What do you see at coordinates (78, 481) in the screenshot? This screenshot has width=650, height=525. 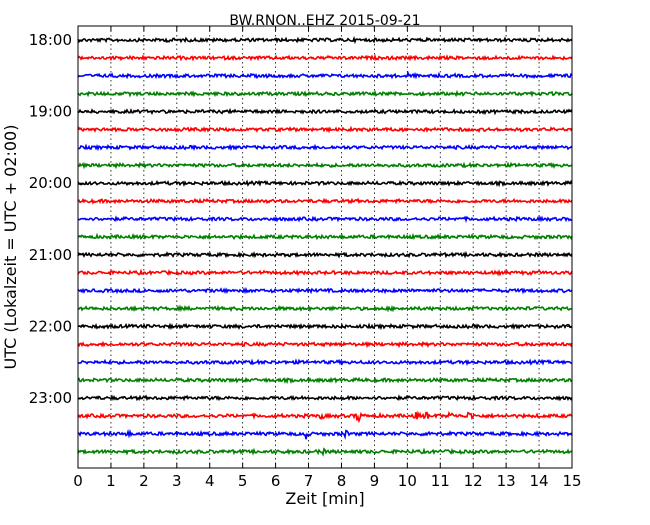 I see `x-tick-label: 0` at bounding box center [78, 481].